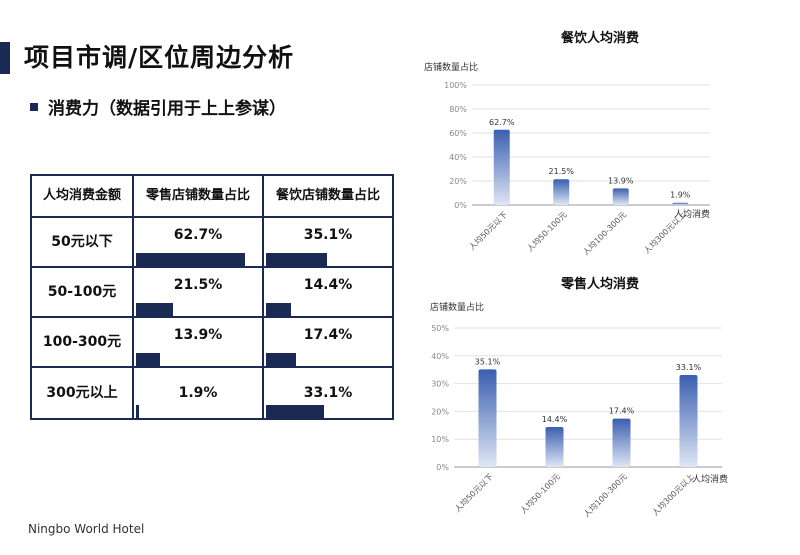  Describe the element at coordinates (689, 367) in the screenshot. I see `data-label: 33.1%` at that location.